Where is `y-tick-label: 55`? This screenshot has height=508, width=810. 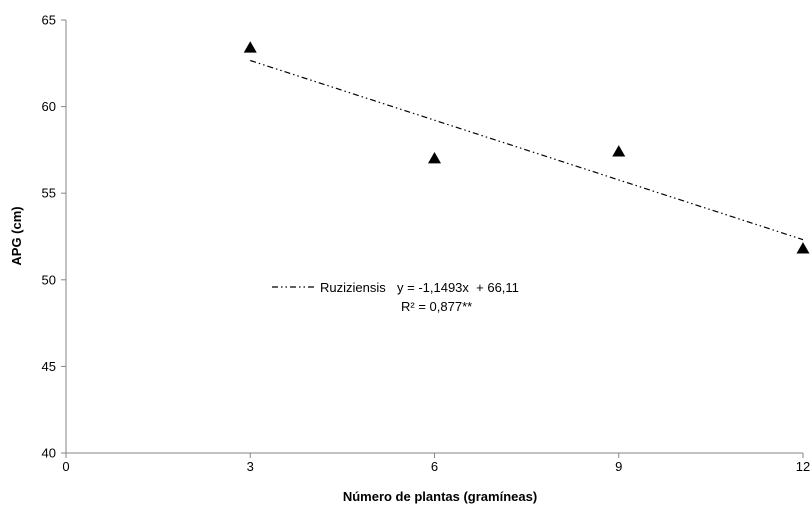 y-tick-label: 55 is located at coordinates (49, 193).